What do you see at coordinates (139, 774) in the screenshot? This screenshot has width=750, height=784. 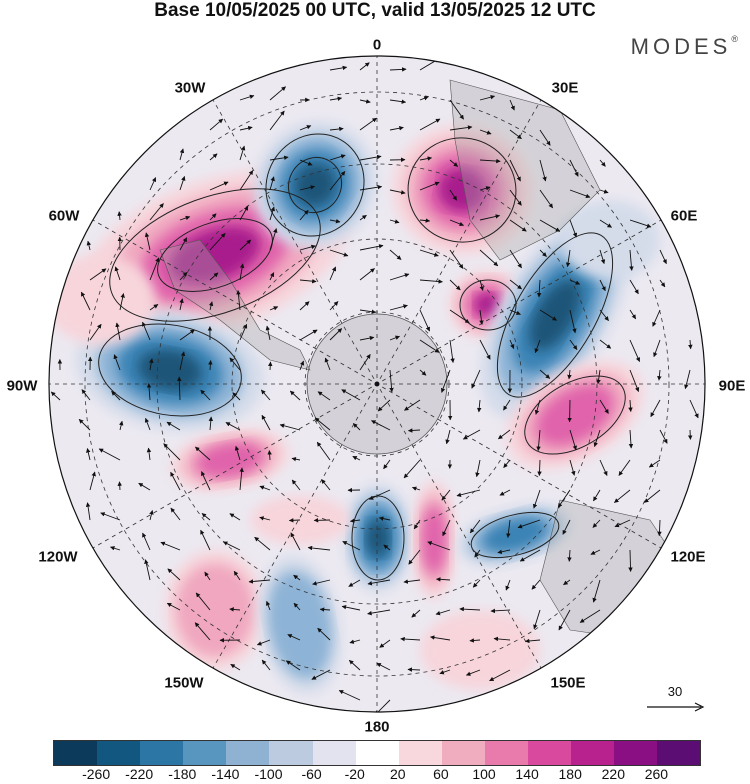 I see `colorbar-tick-label: -220` at bounding box center [139, 774].